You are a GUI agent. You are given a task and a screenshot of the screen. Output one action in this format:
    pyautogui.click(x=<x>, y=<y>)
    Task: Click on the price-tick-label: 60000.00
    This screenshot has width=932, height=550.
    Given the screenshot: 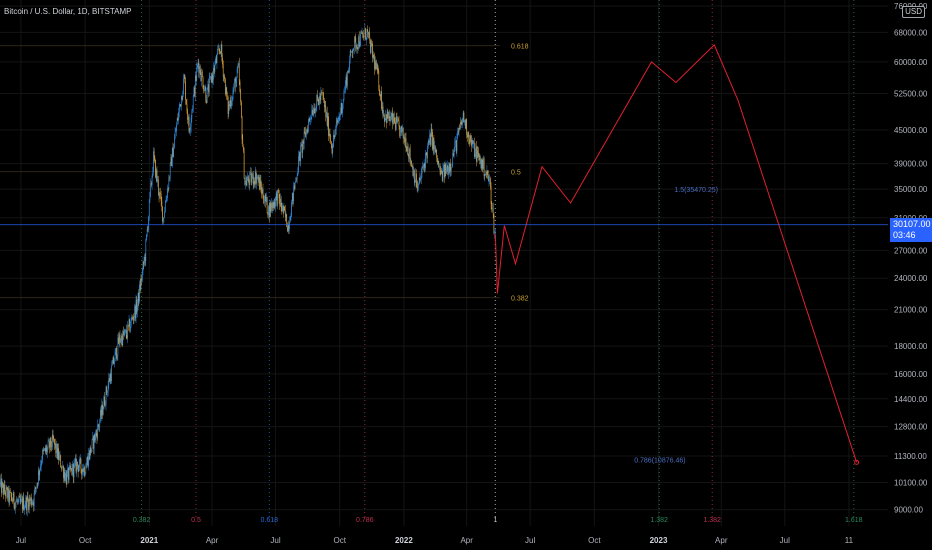 What is the action you would take?
    pyautogui.click(x=911, y=62)
    